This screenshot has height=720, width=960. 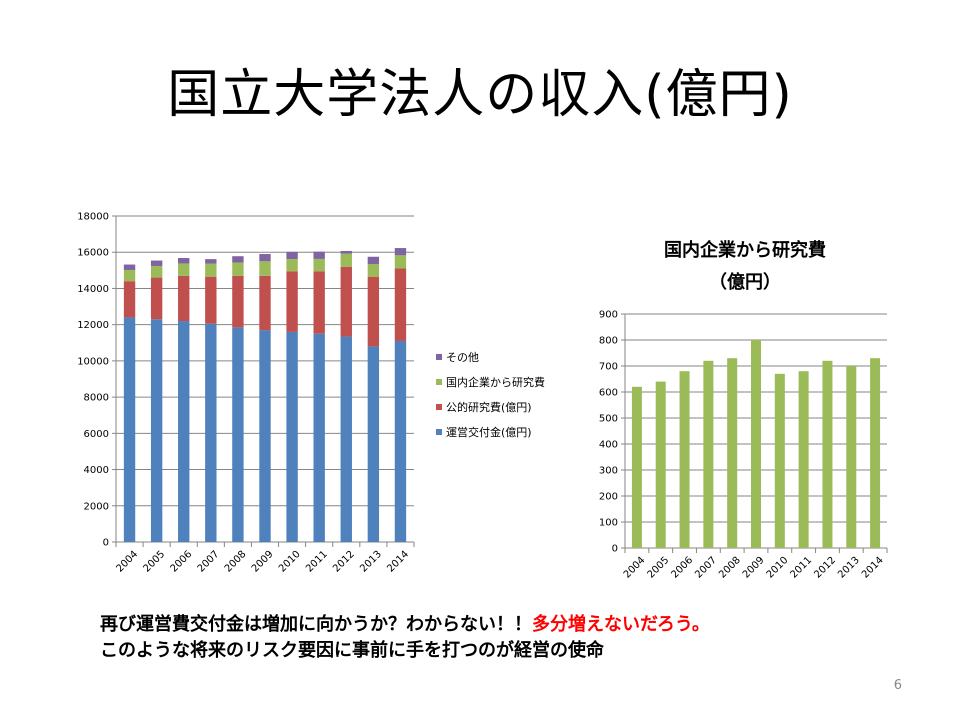 I want to click on chart2-bar-2012, so click(x=827, y=454).